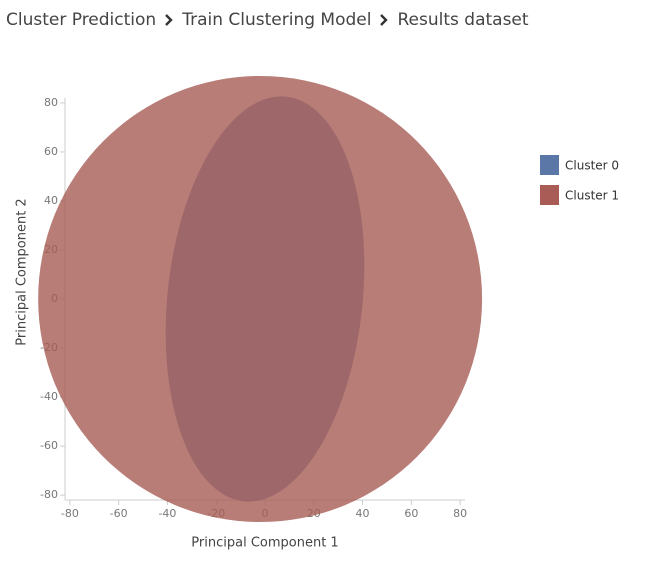 The image size is (653, 573). What do you see at coordinates (277, 20) in the screenshot?
I see `breadcrumb-item: Train Clustering Model` at bounding box center [277, 20].